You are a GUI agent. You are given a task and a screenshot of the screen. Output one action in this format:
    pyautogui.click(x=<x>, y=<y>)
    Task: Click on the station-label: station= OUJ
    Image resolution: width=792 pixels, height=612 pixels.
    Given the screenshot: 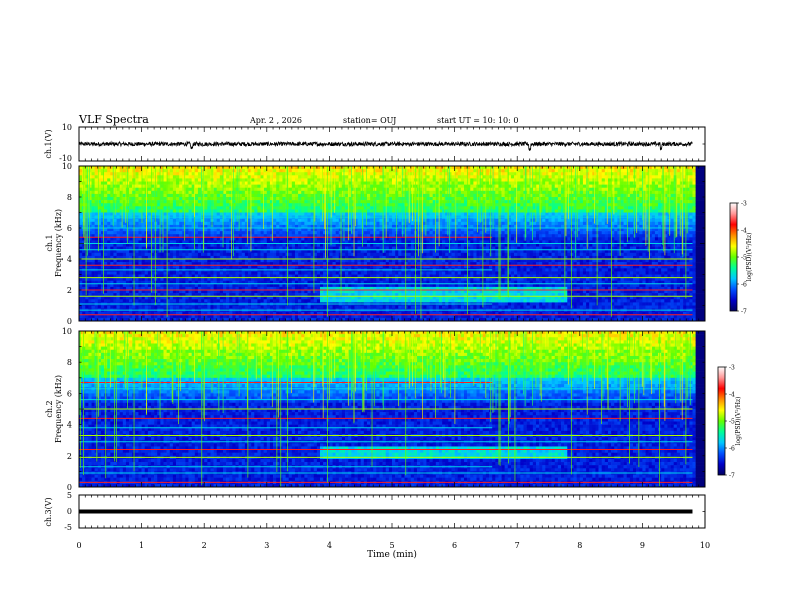 What is the action you would take?
    pyautogui.click(x=369, y=120)
    